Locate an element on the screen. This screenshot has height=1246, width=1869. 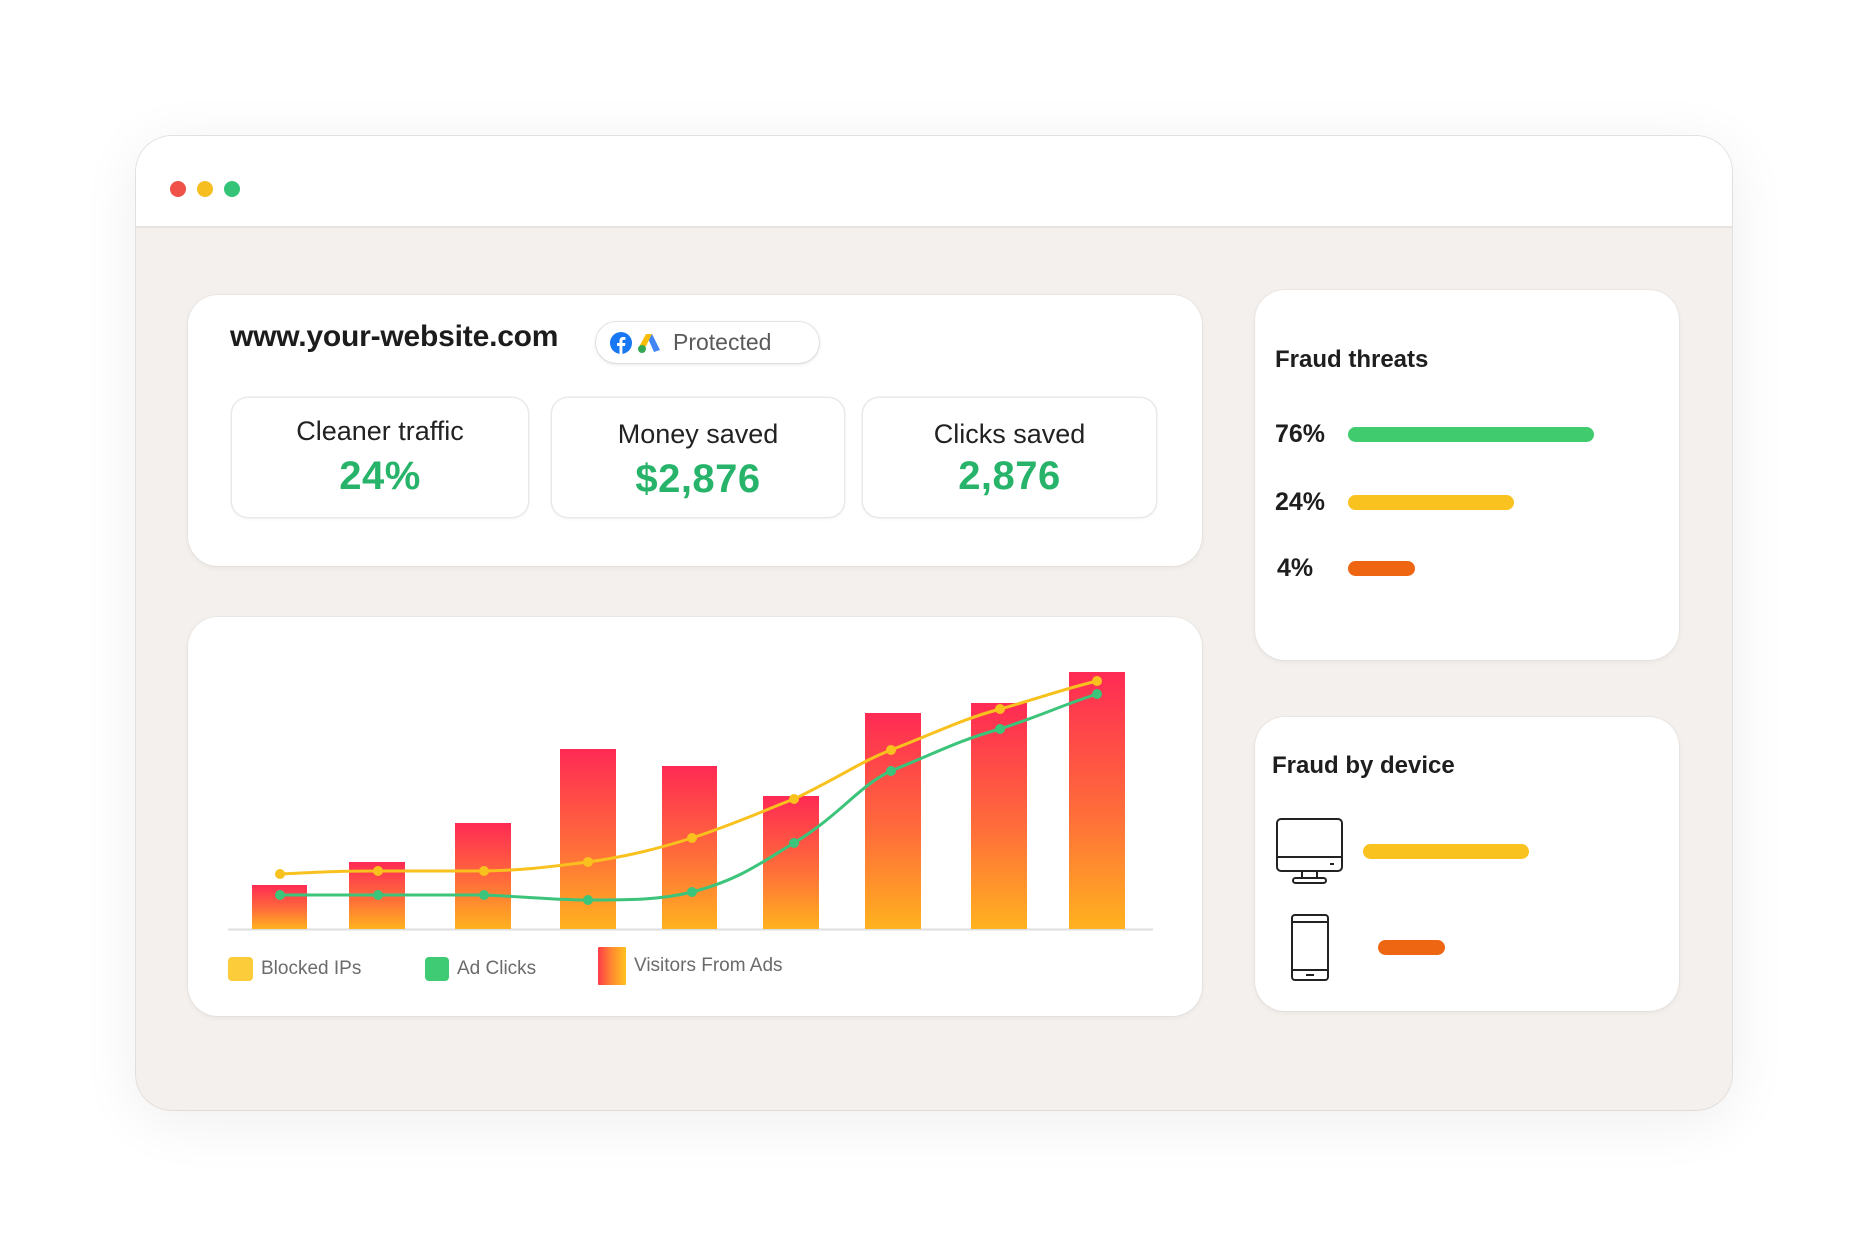
threat-percent: 76% is located at coordinates (1300, 434).